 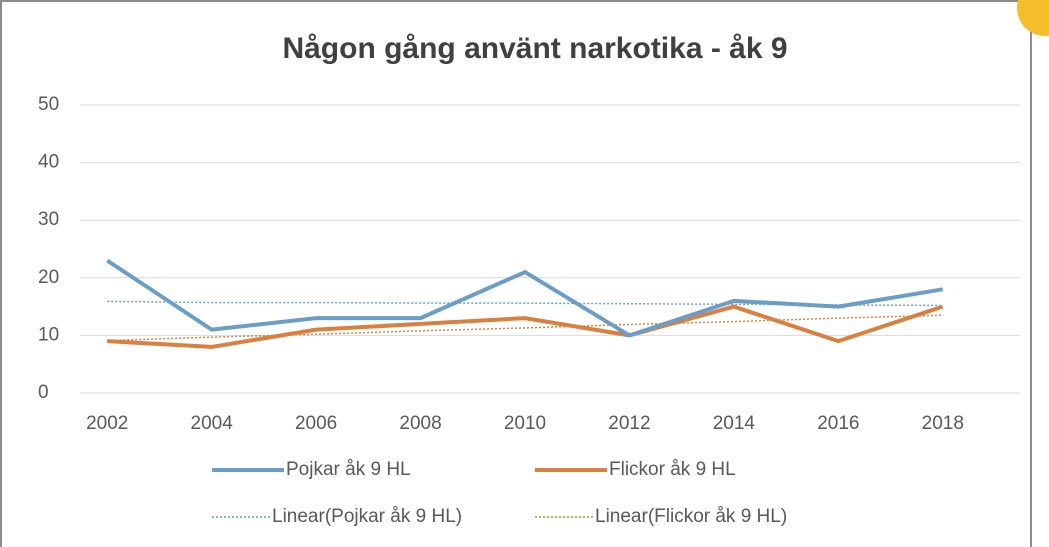 What do you see at coordinates (534, 48) in the screenshot?
I see `chart-title: Någon gång använt narkotika - åk 9` at bounding box center [534, 48].